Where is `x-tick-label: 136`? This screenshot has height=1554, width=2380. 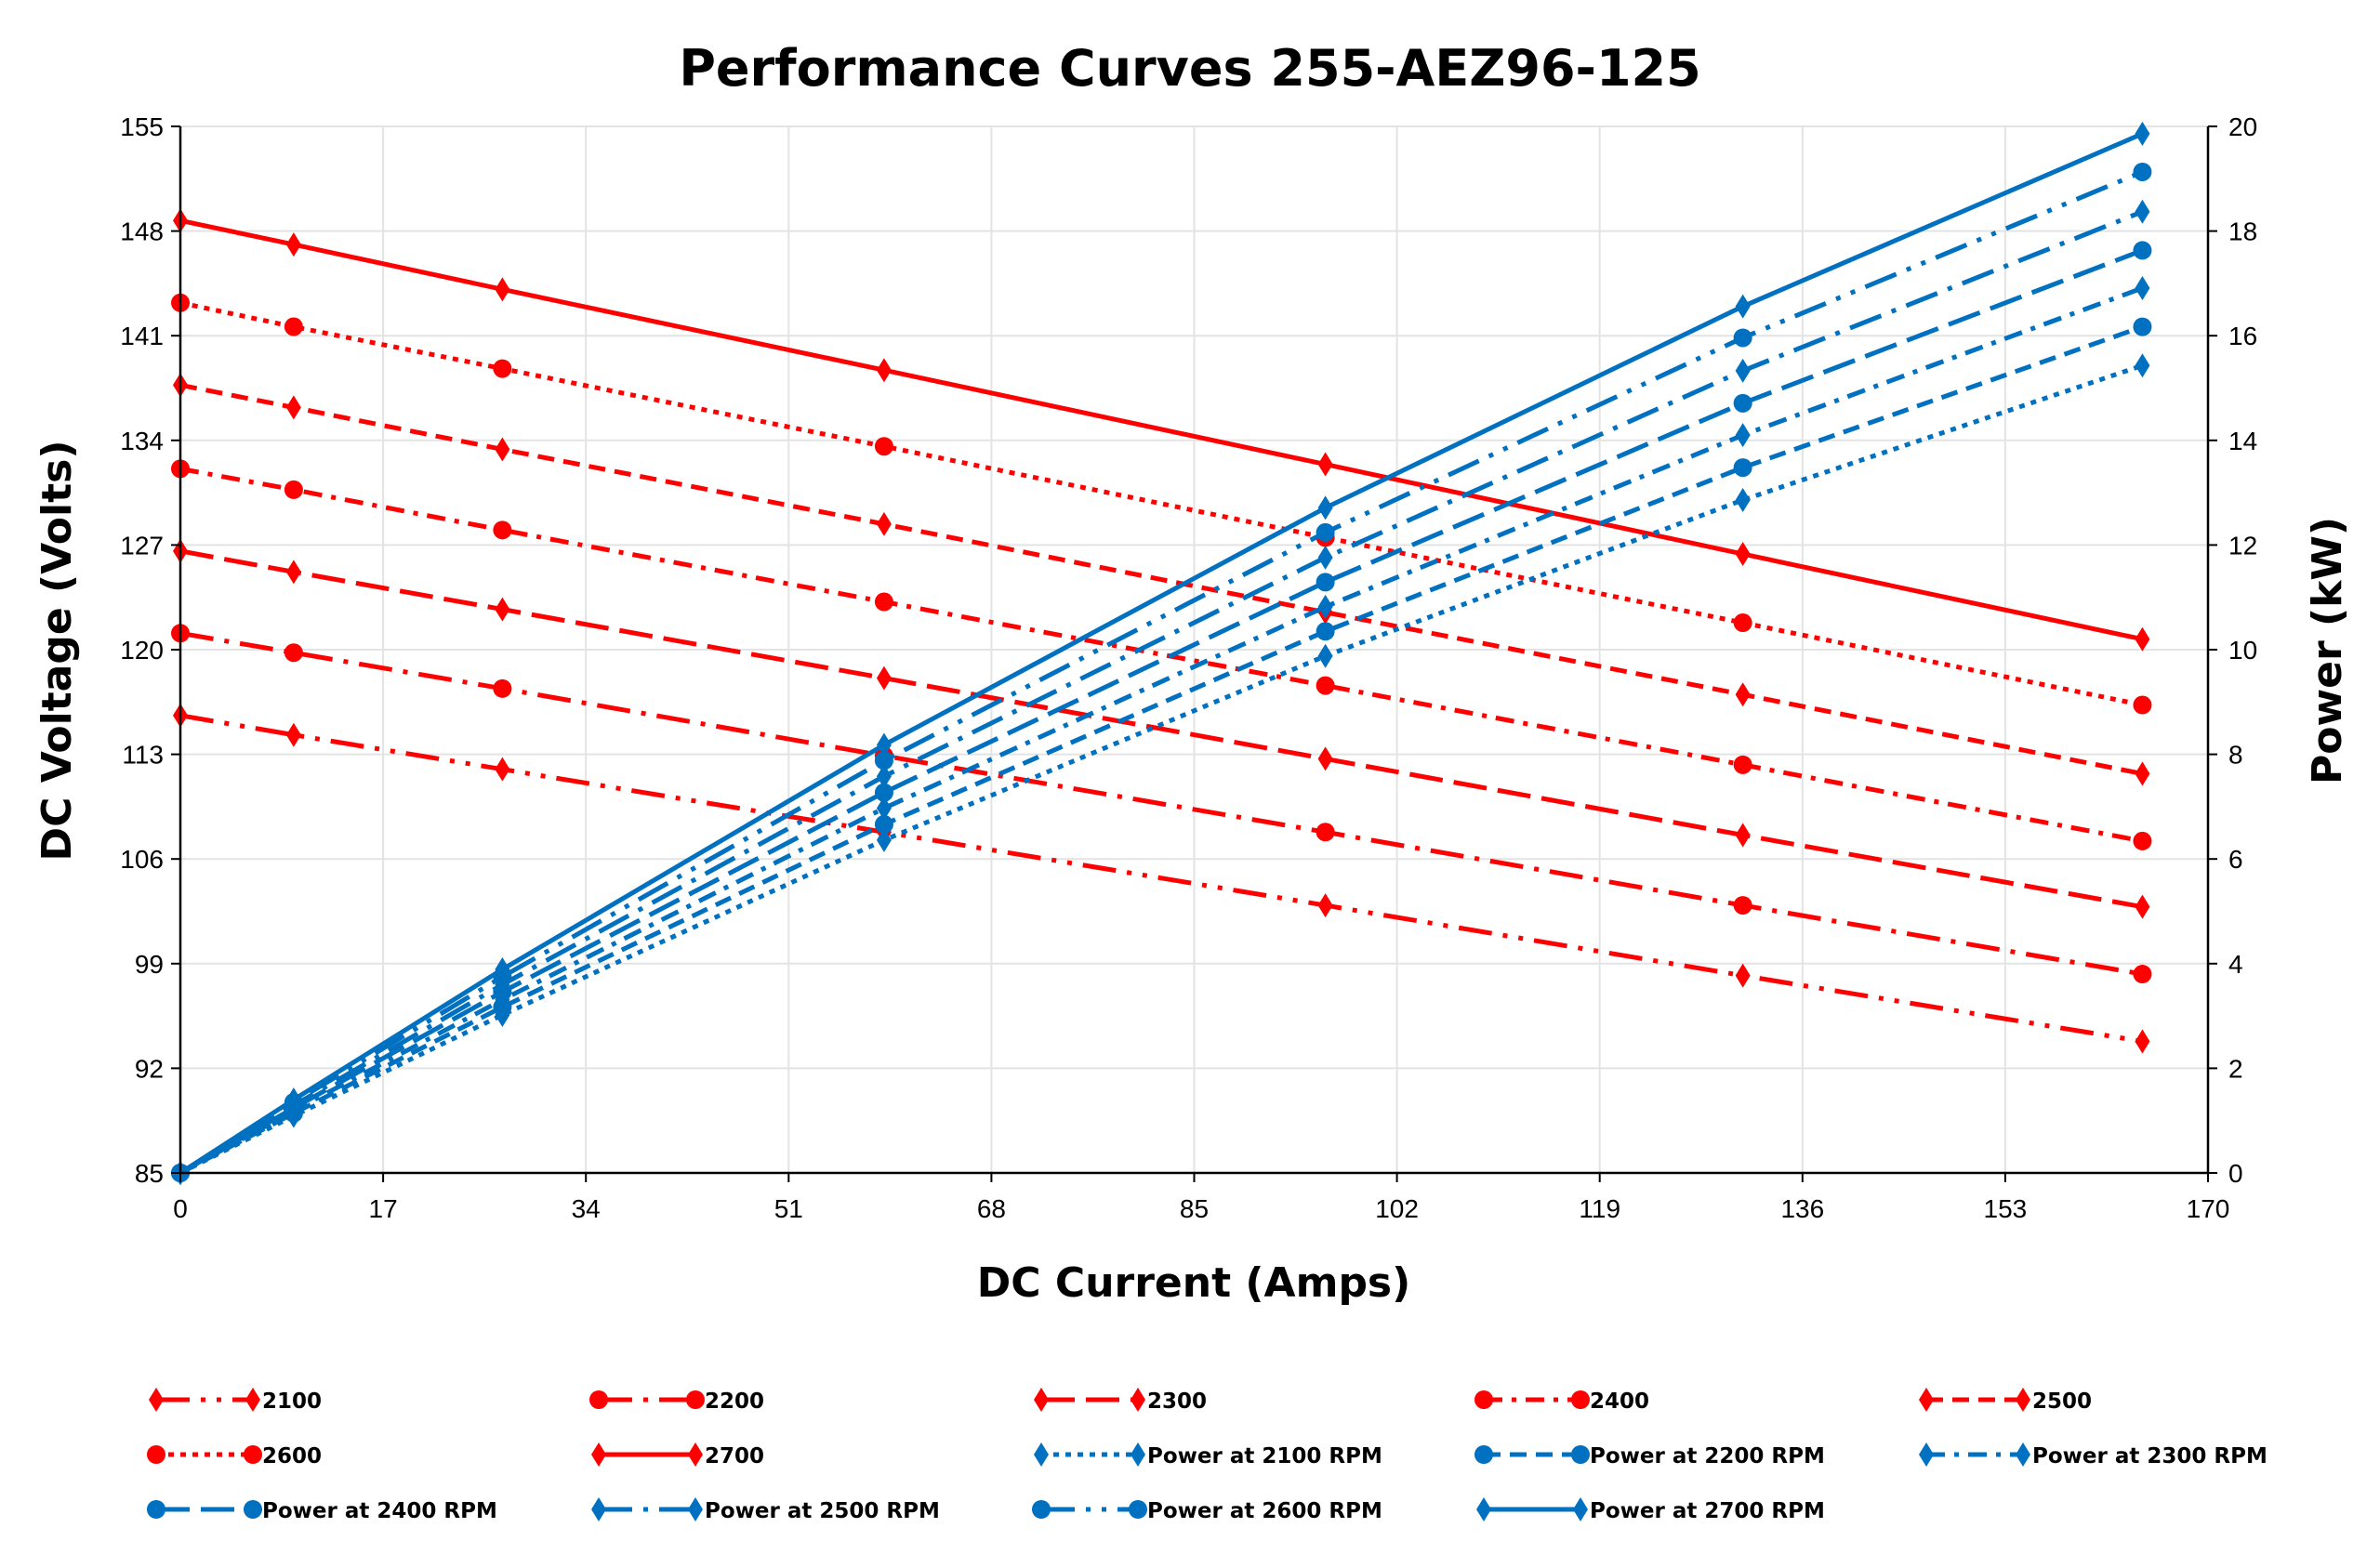
x-tick-label: 136 is located at coordinates (1802, 1208).